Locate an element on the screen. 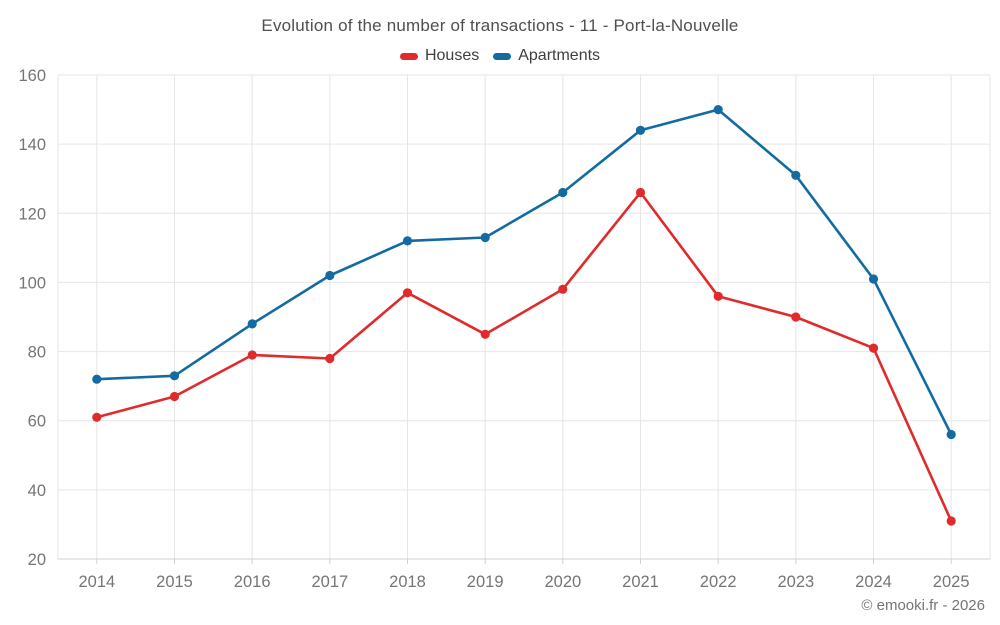  x-tick-label: 2019 is located at coordinates (485, 582).